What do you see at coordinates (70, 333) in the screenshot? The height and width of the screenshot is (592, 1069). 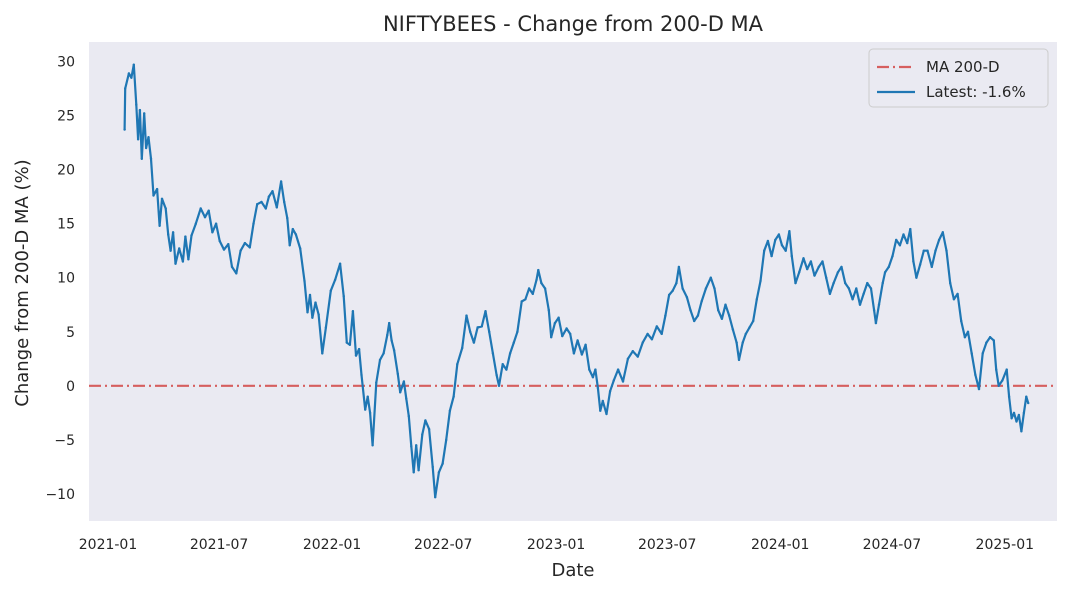 I see `y-tick-label: 5` at bounding box center [70, 333].